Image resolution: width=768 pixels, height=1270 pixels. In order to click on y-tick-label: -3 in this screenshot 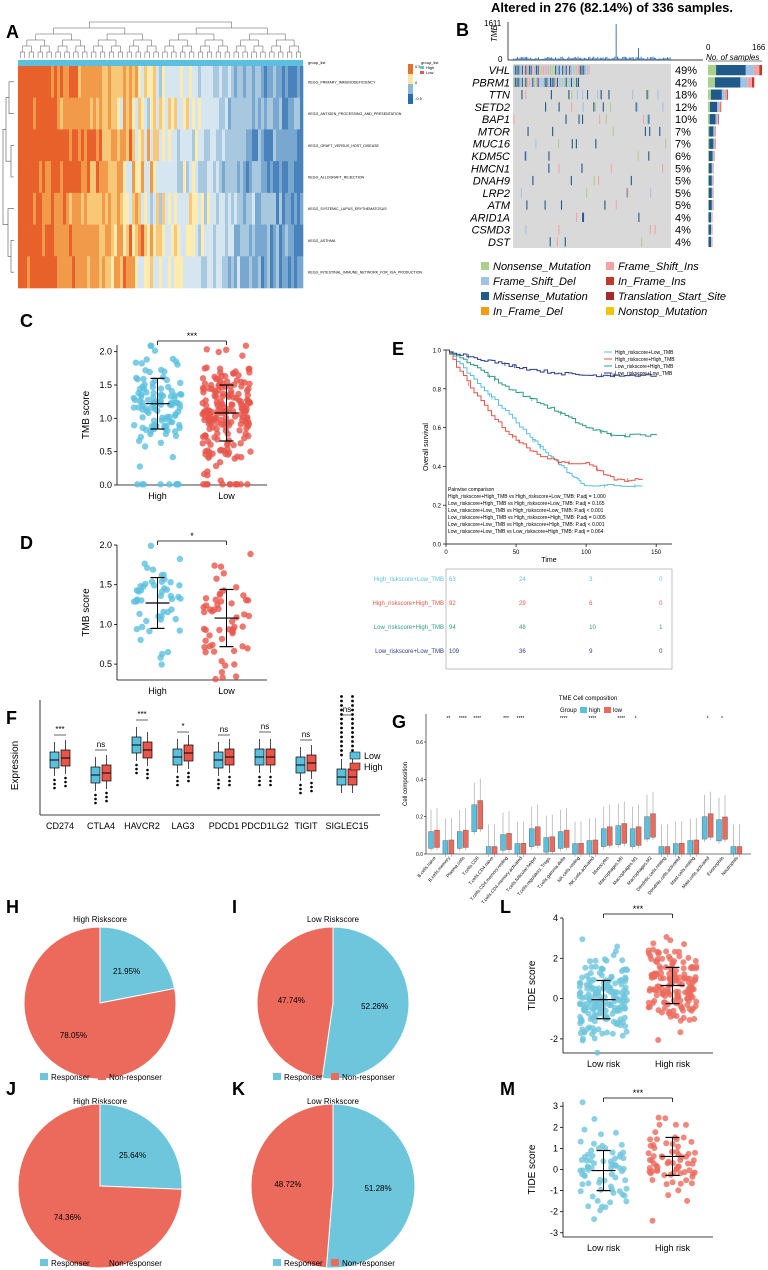, I will do `click(554, 1233)`.